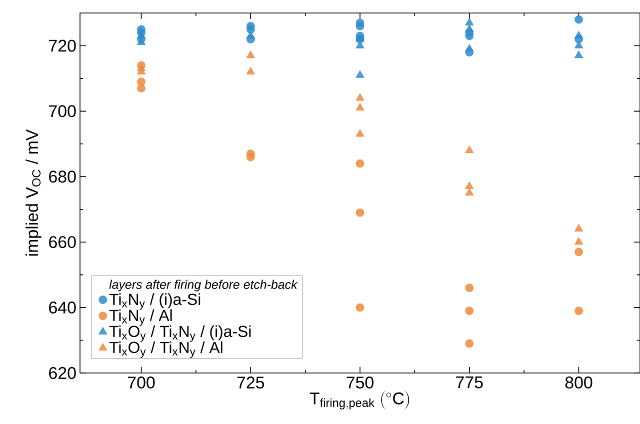 The height and width of the screenshot is (424, 640). I want to click on x-axis-title: $\mathrm{T_{firing,peak}\ (^{\circ}C)}$, so click(359, 400).